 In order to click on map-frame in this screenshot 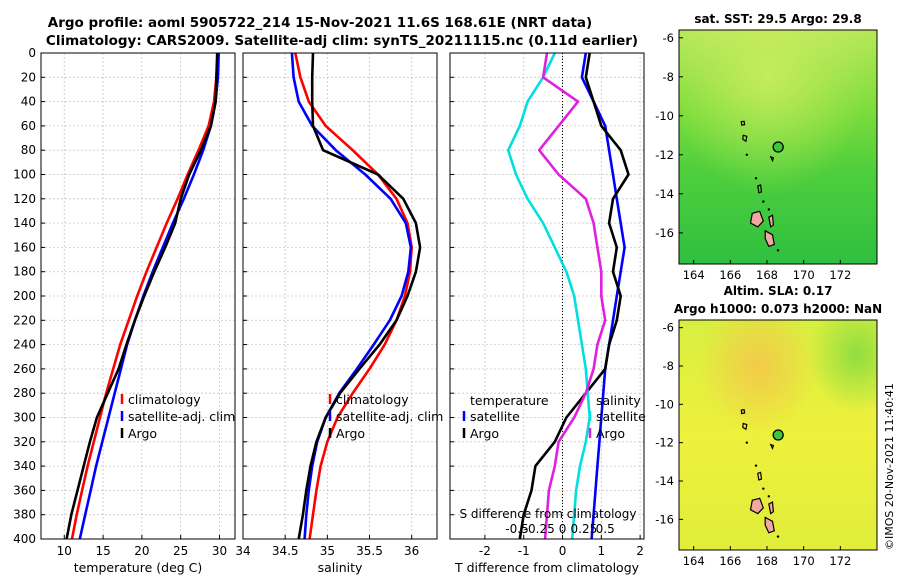, I will do `click(778, 147)`.